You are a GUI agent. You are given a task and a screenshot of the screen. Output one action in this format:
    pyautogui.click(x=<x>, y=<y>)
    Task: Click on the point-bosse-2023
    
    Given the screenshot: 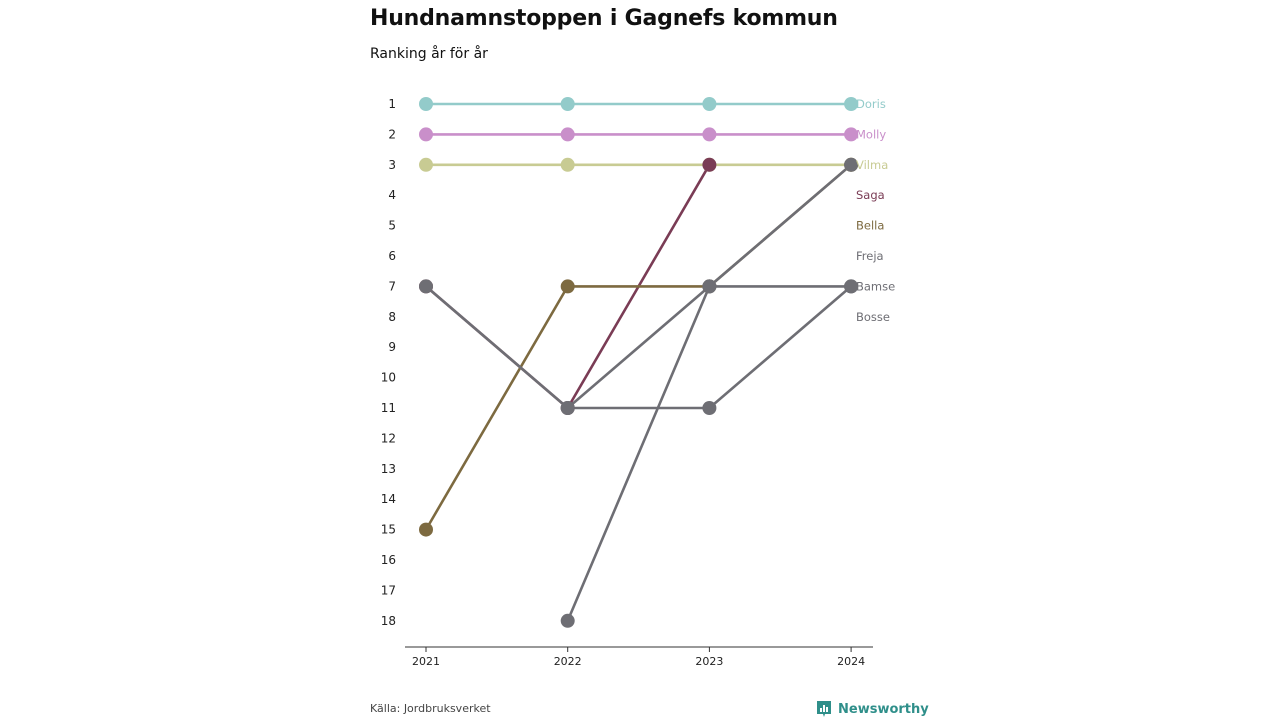 What is the action you would take?
    pyautogui.click(x=709, y=286)
    